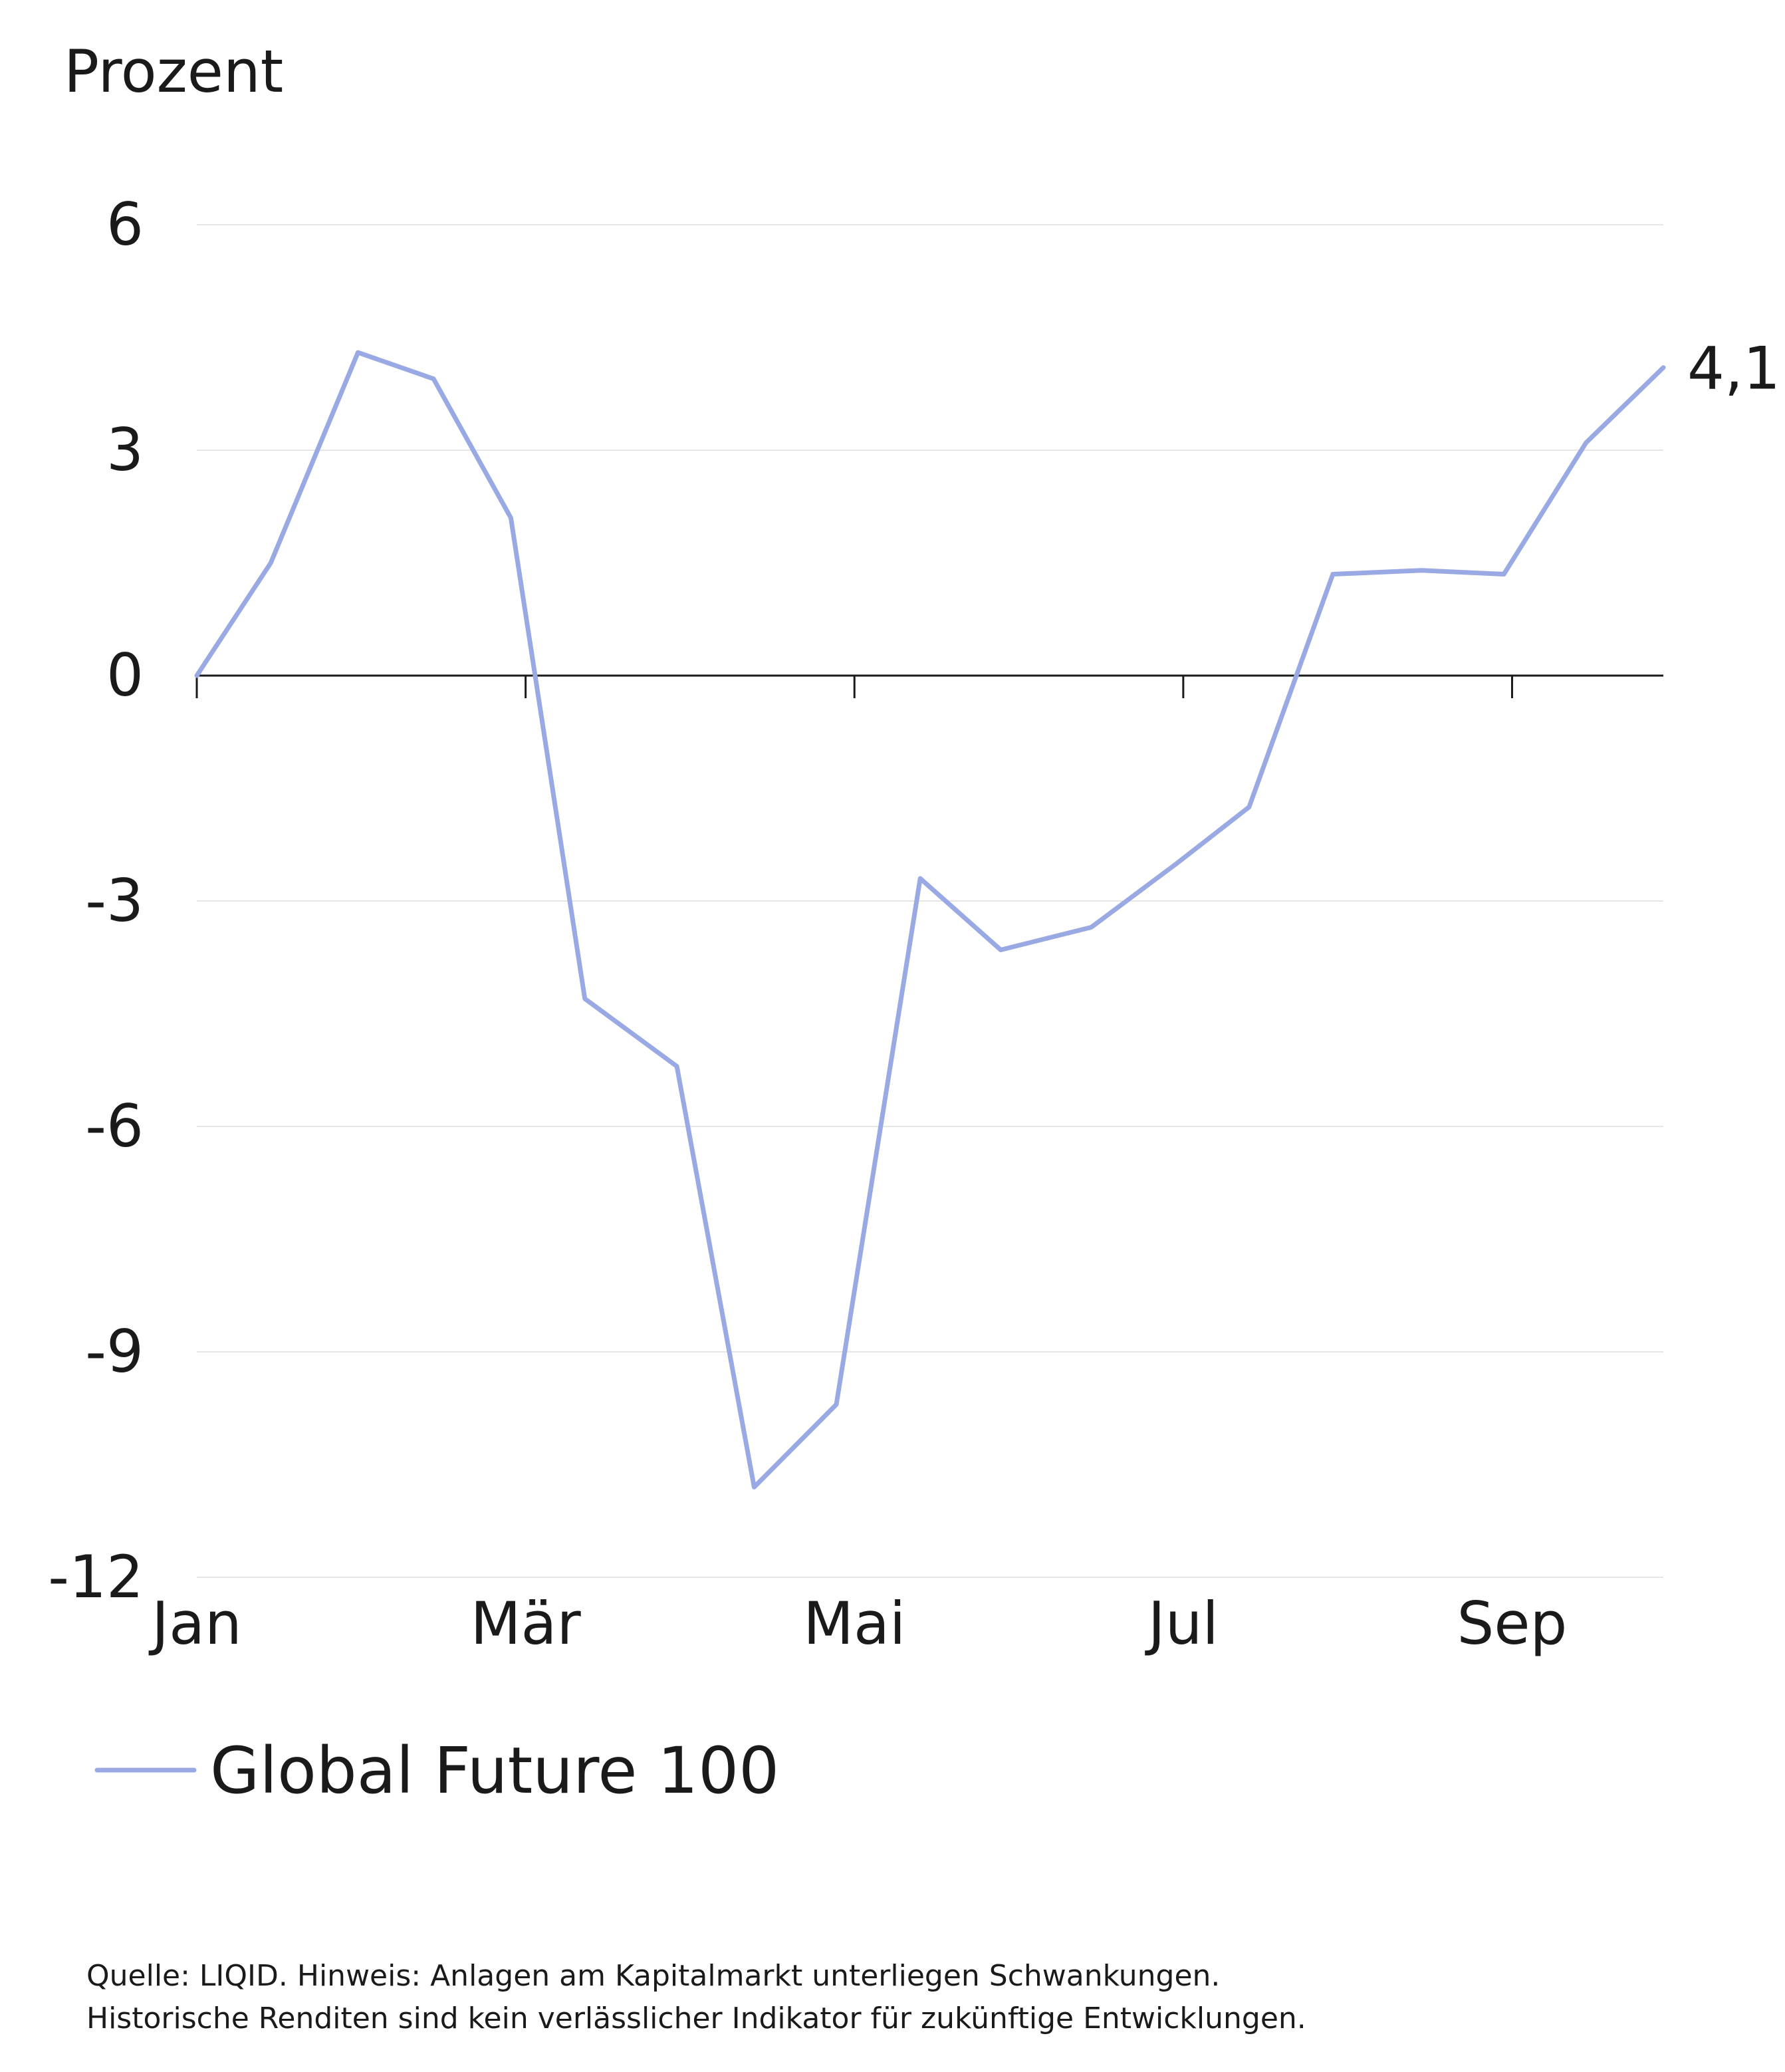  I want to click on x-tick-labels: Jan Mär Mai Jul Sep, so click(857, 1623).